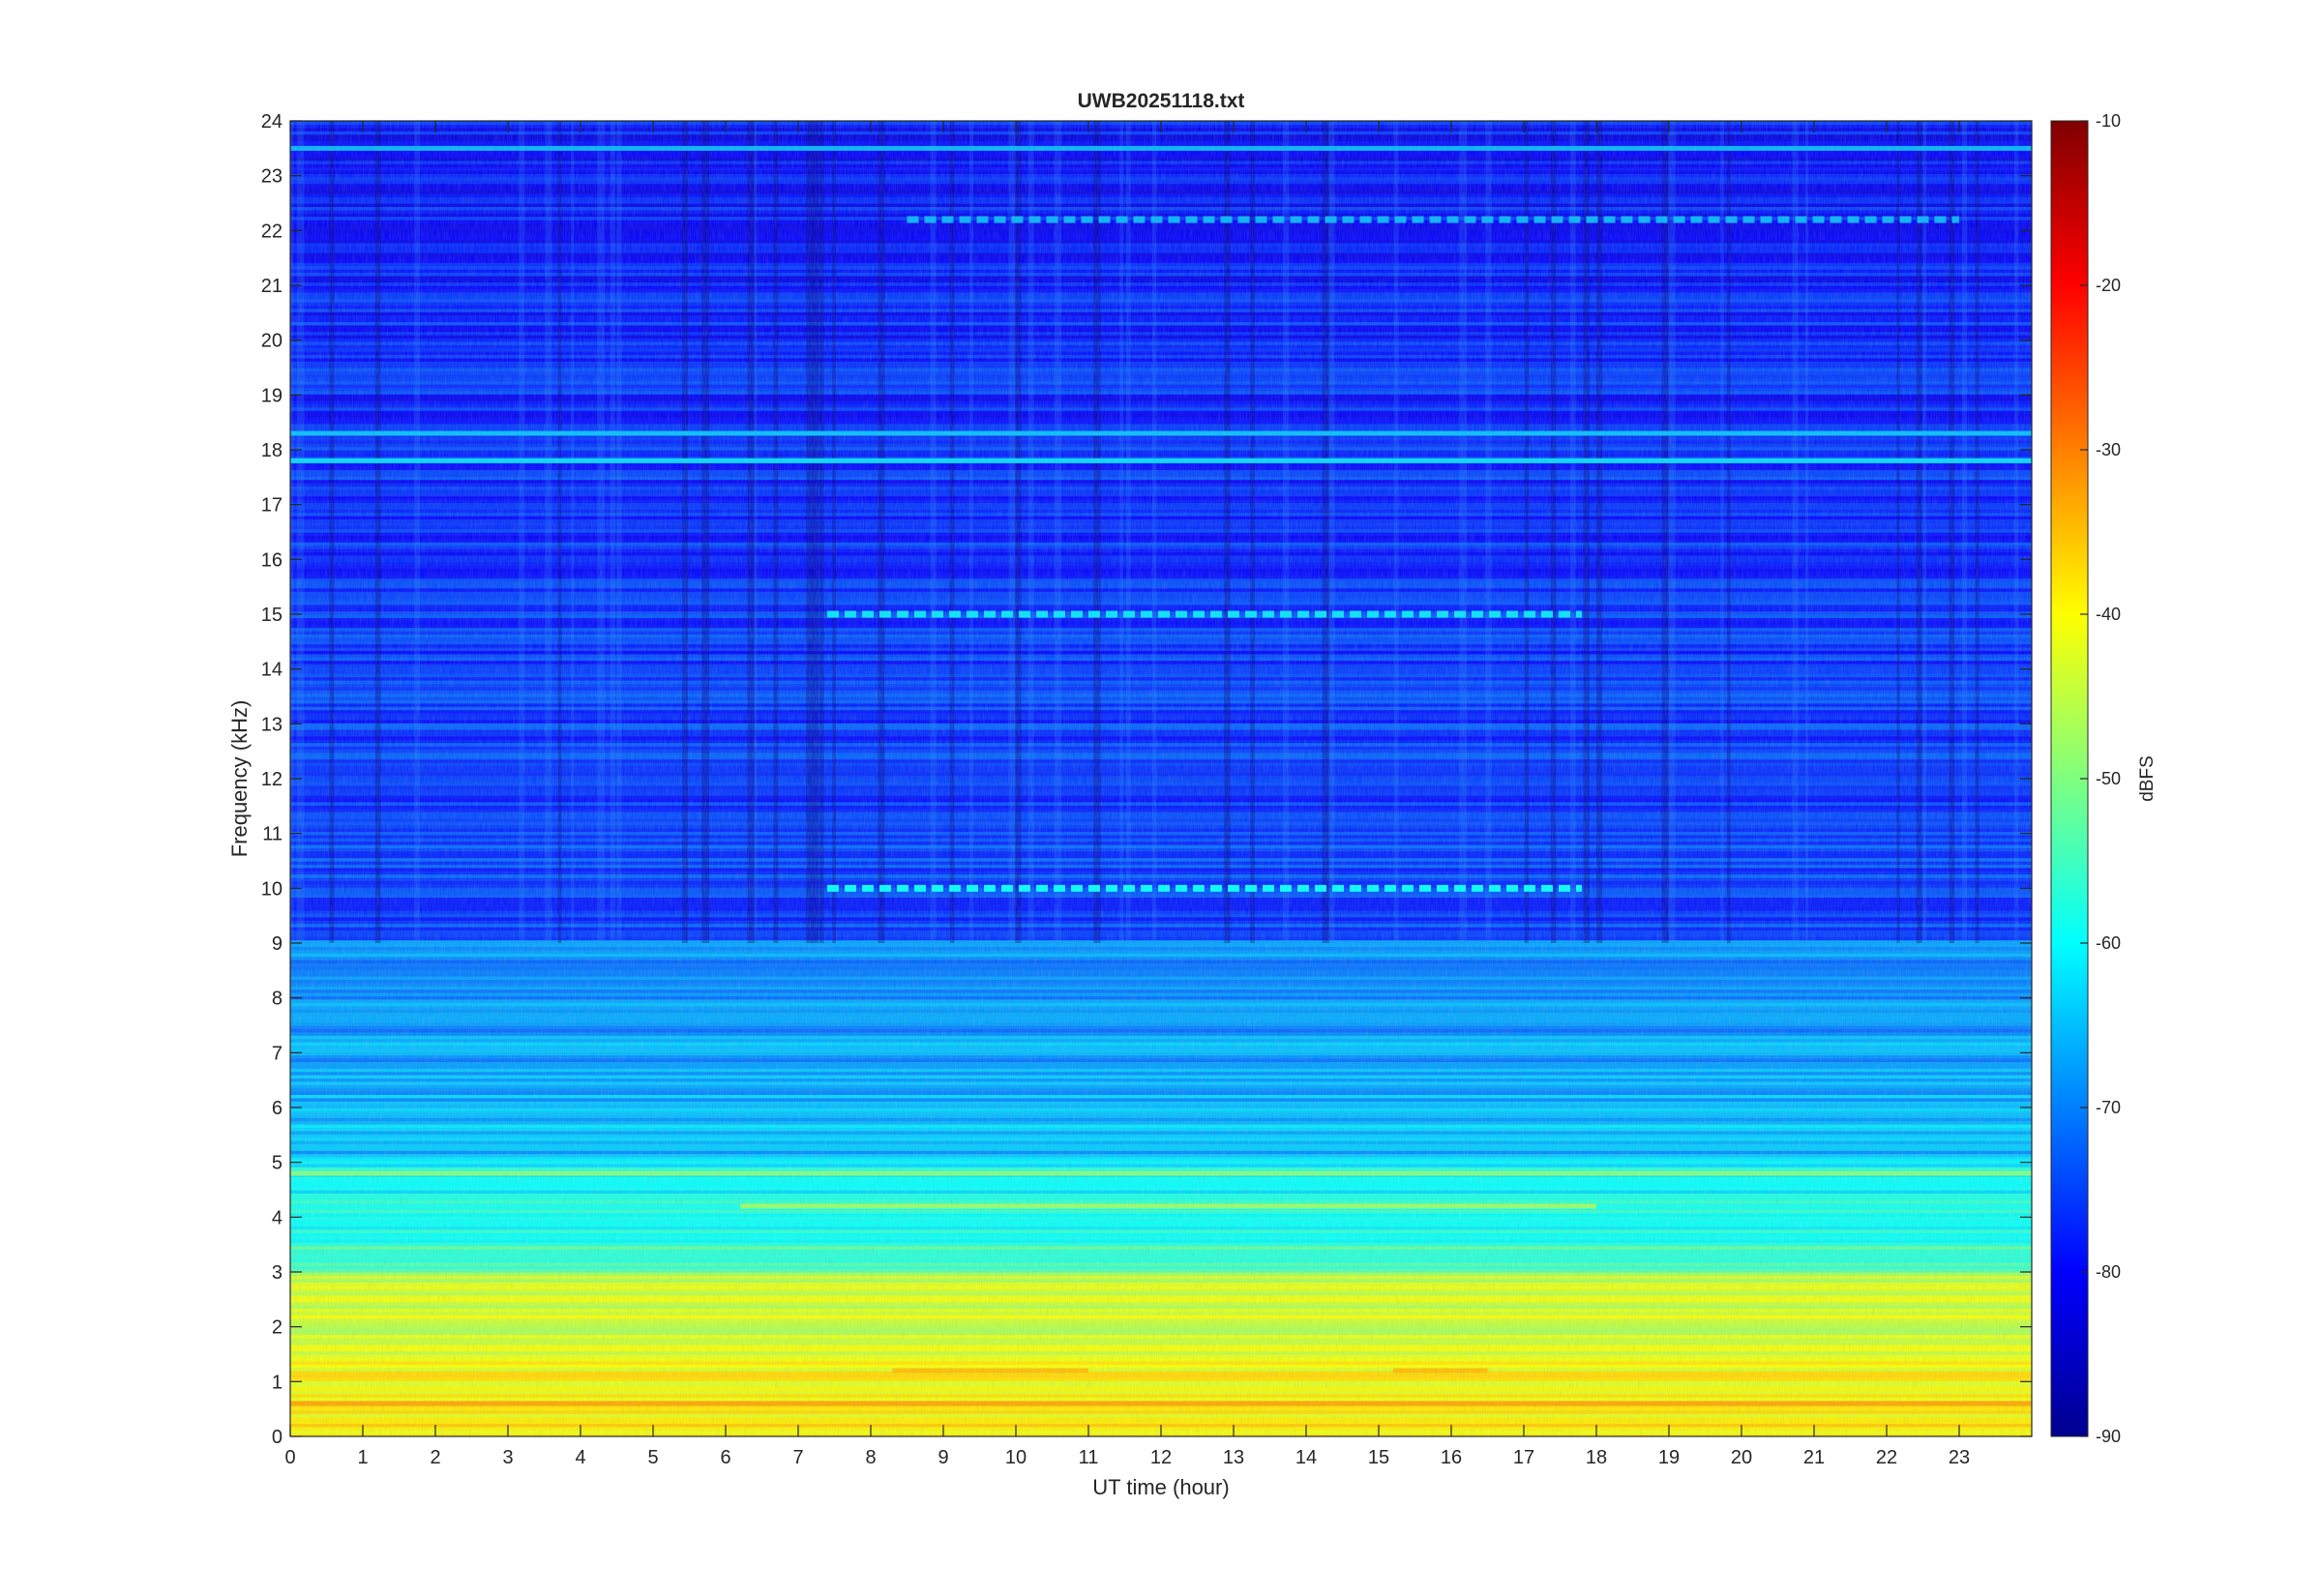 This screenshot has width=2322, height=1596. I want to click on y-tick-label: 24, so click(272, 122).